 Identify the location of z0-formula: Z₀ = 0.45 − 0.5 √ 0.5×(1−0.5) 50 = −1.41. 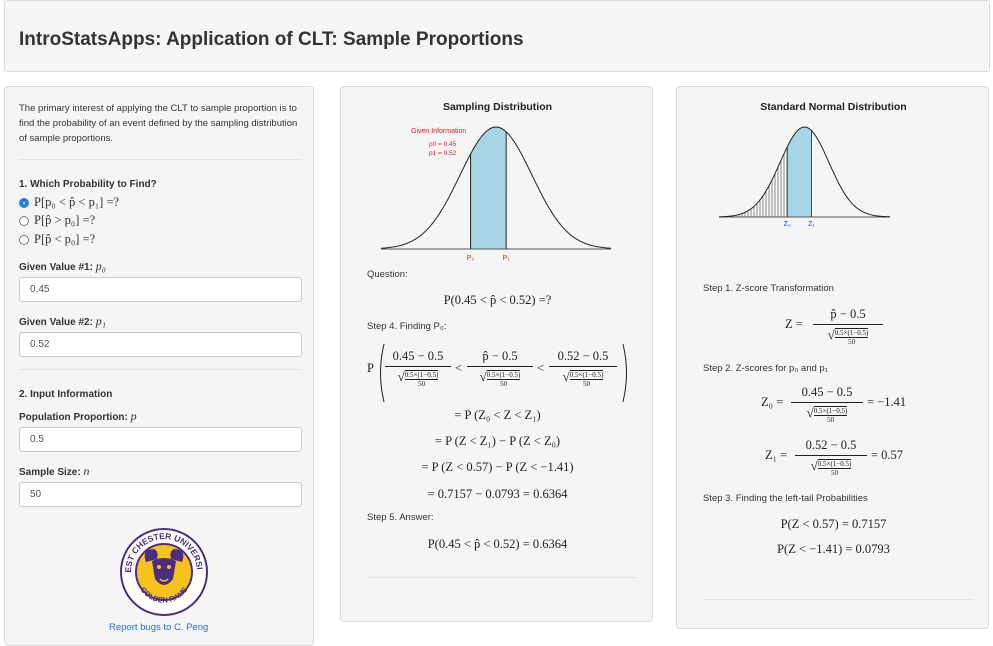
(834, 405).